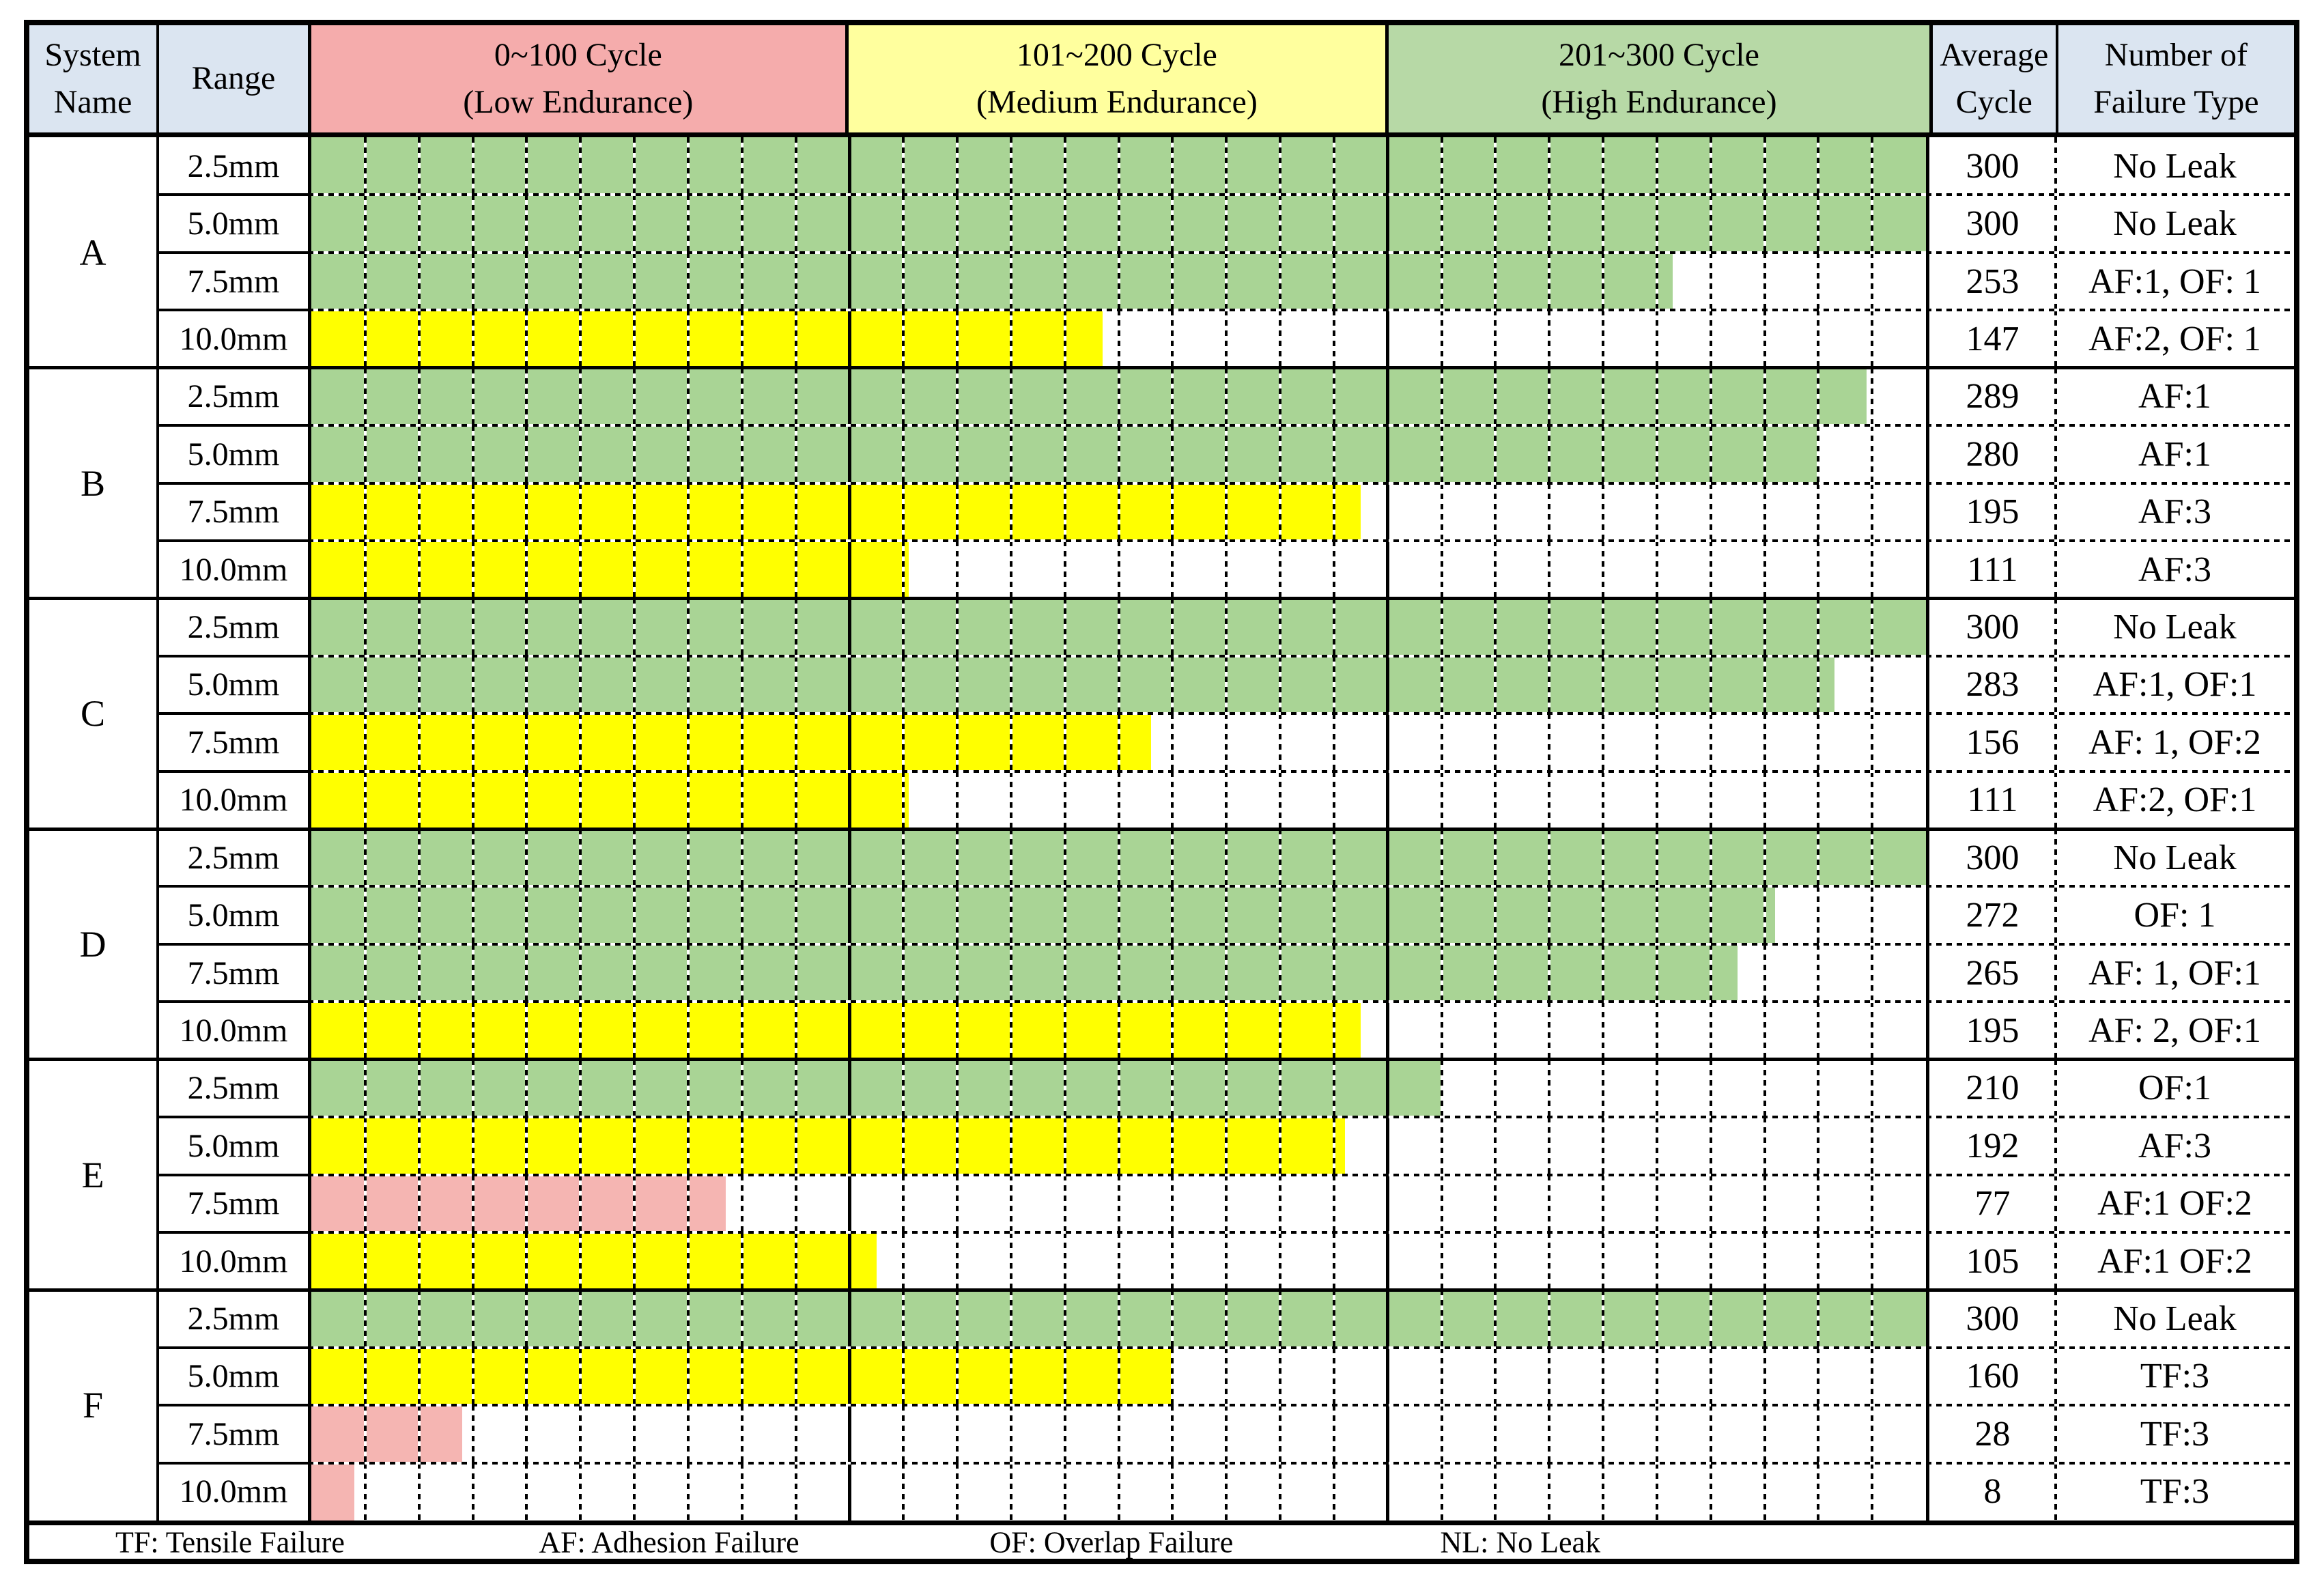  Describe the element at coordinates (234, 1031) in the screenshot. I see `range-cell: 10.0mm` at that location.